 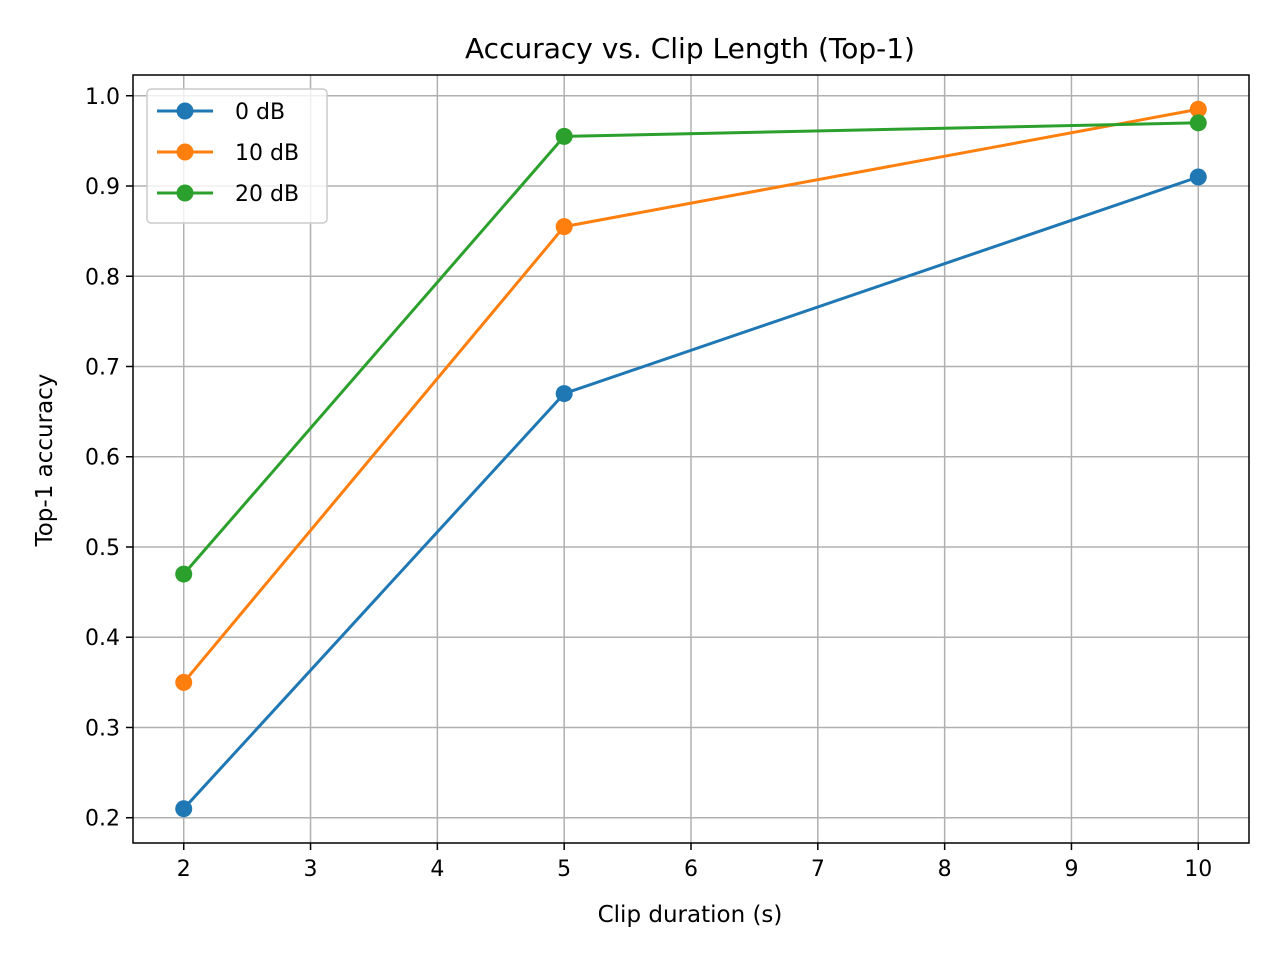 I want to click on x-tick-label: 5, so click(x=564, y=869).